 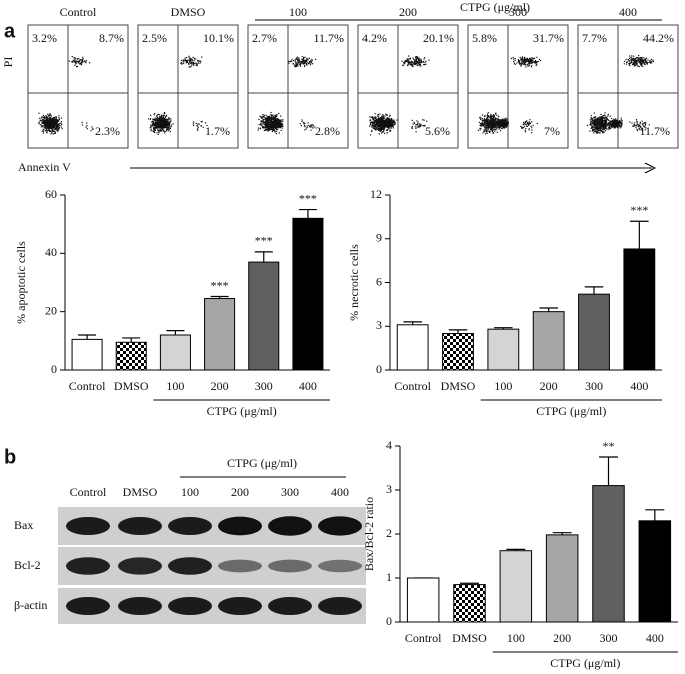 What do you see at coordinates (140, 492) in the screenshot?
I see `blot-lane-label: DMSO` at bounding box center [140, 492].